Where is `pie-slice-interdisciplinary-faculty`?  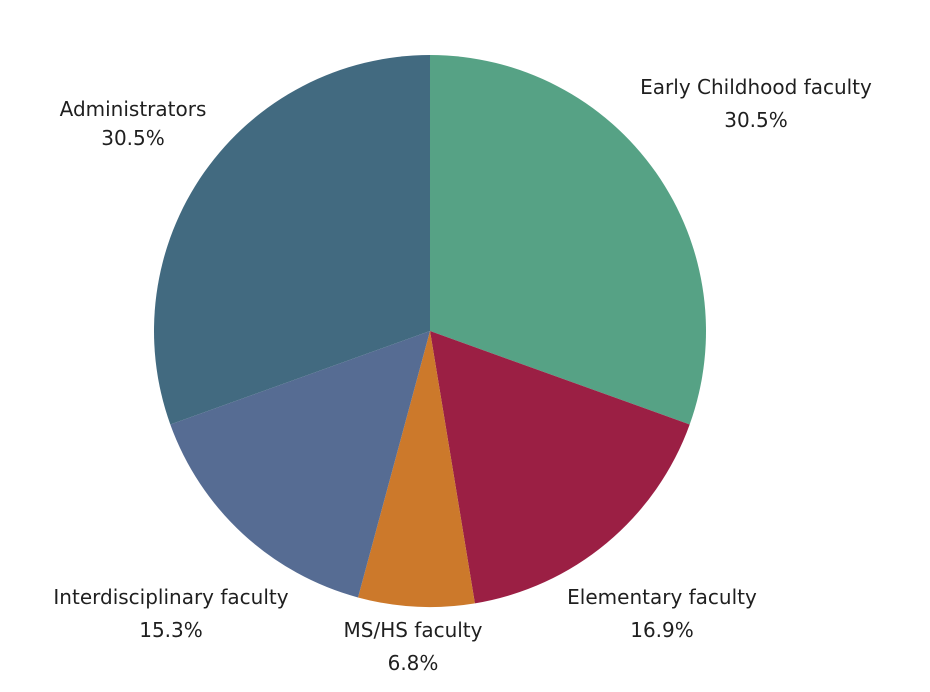 pie-slice-interdisciplinary-faculty is located at coordinates (300, 464).